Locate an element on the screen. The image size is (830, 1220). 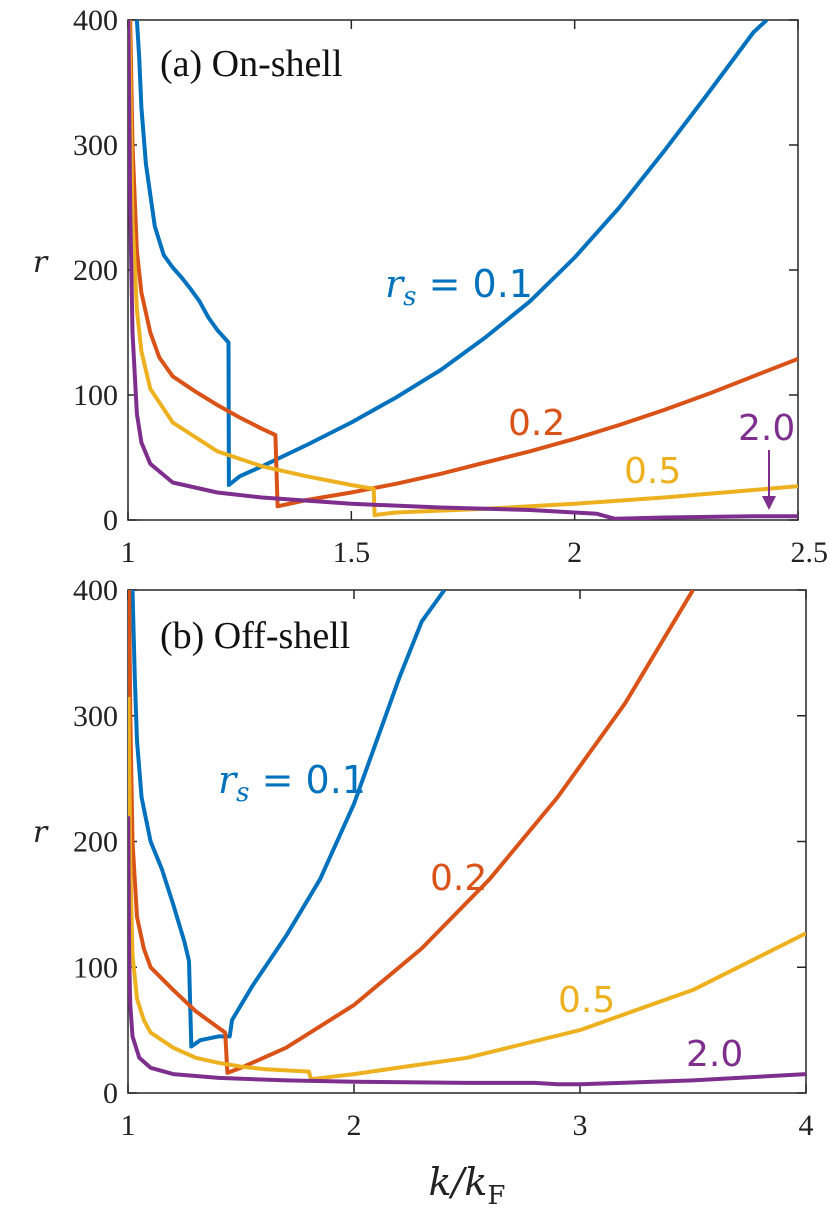
panel-b-label-rs-0.1: rs = 0.1 is located at coordinates (292, 783).